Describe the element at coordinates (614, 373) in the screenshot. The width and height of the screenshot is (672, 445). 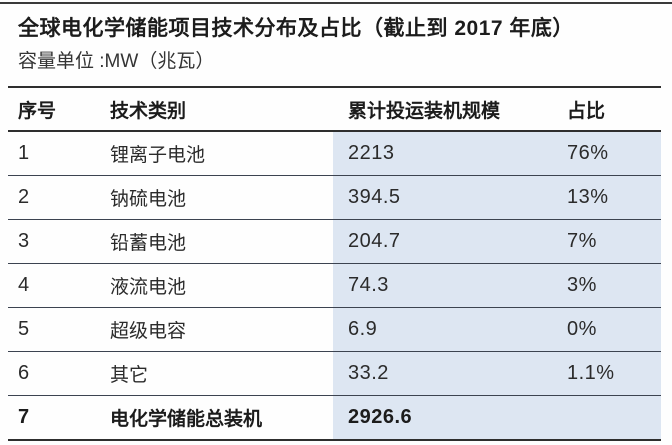
I see `share-cell: 1.1%` at that location.